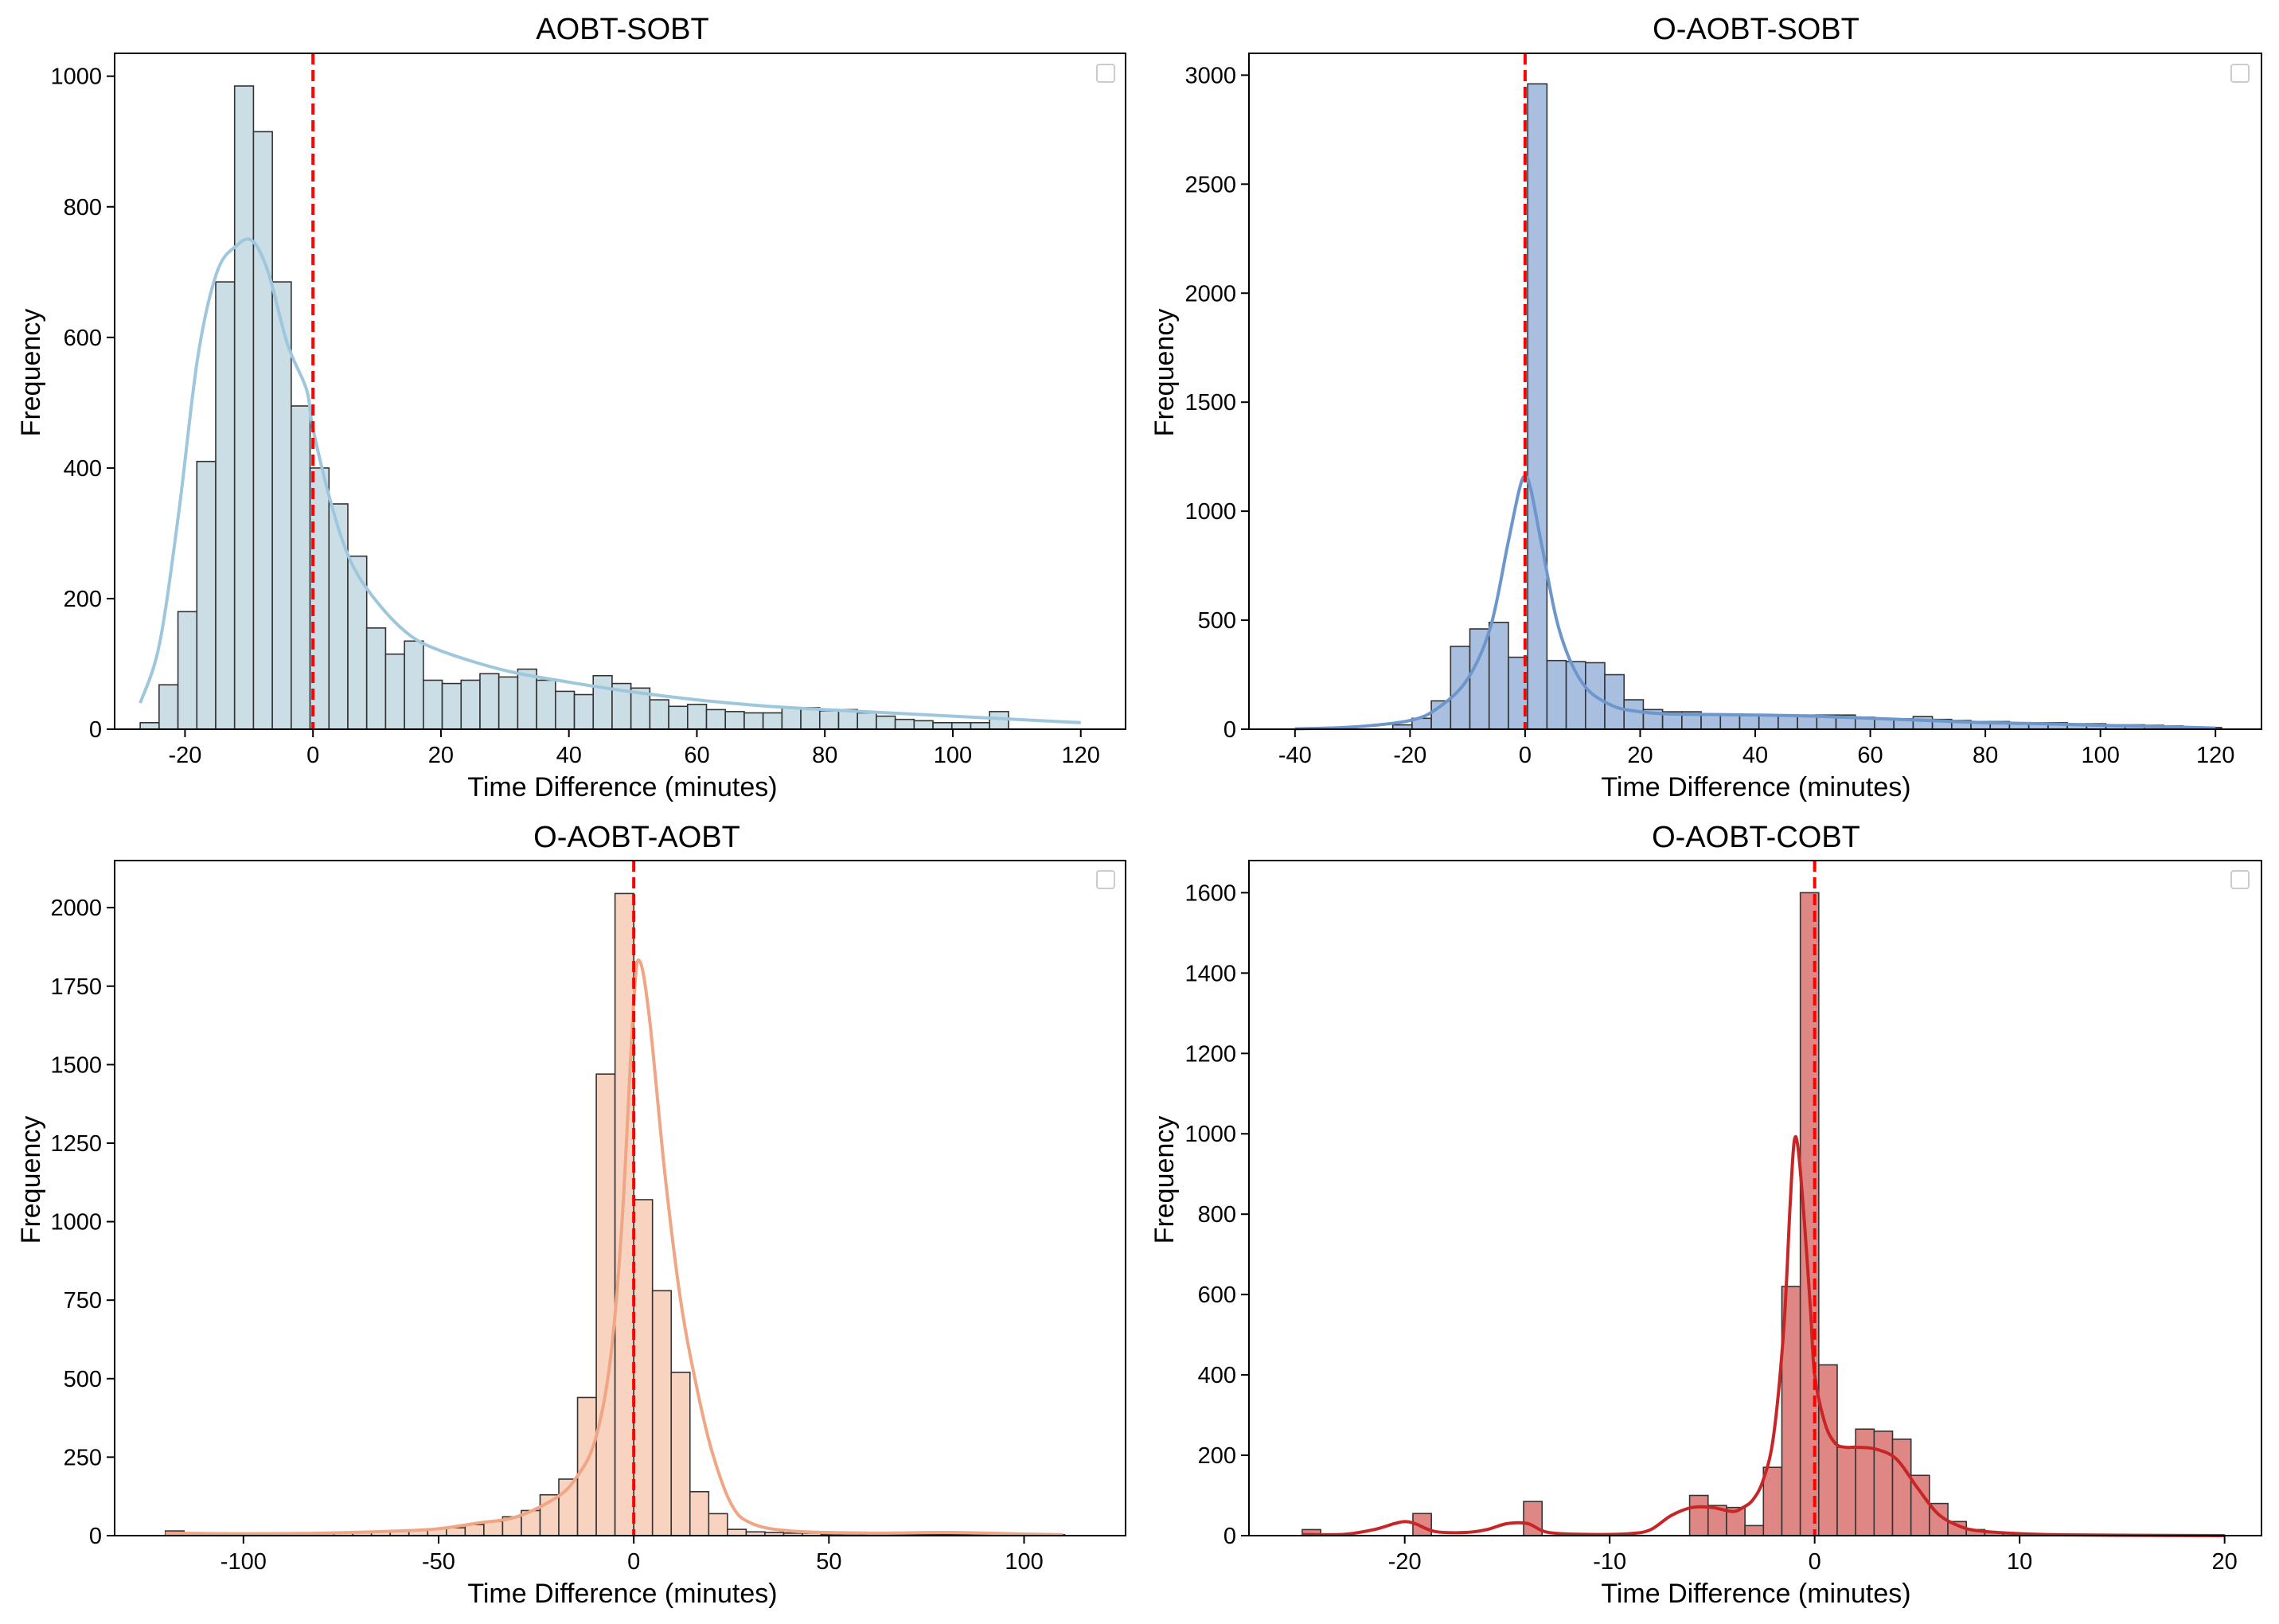 This screenshot has width=2279, height=1624. I want to click on y-tick-label: 1750, so click(76, 987).